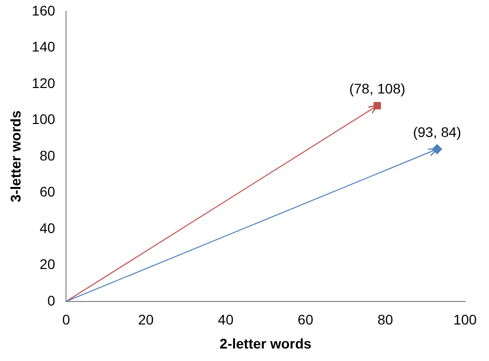  I want to click on x-tick-label: 40, so click(226, 320).